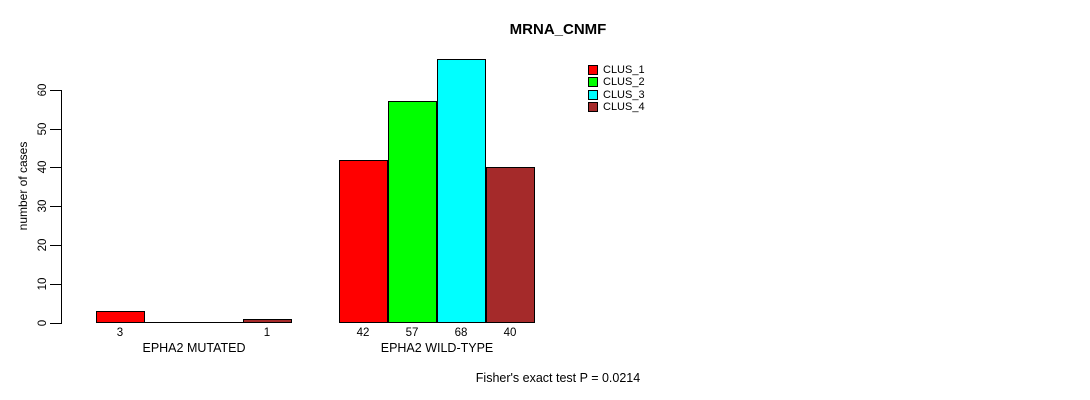 The height and width of the screenshot is (400, 1090). I want to click on legend-item: CLUS_1, so click(623, 70).